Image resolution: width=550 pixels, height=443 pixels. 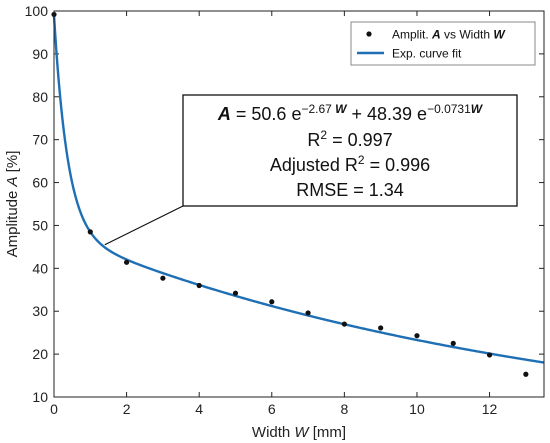 I want to click on legend-line-label: Exp. curve fit, so click(x=427, y=54).